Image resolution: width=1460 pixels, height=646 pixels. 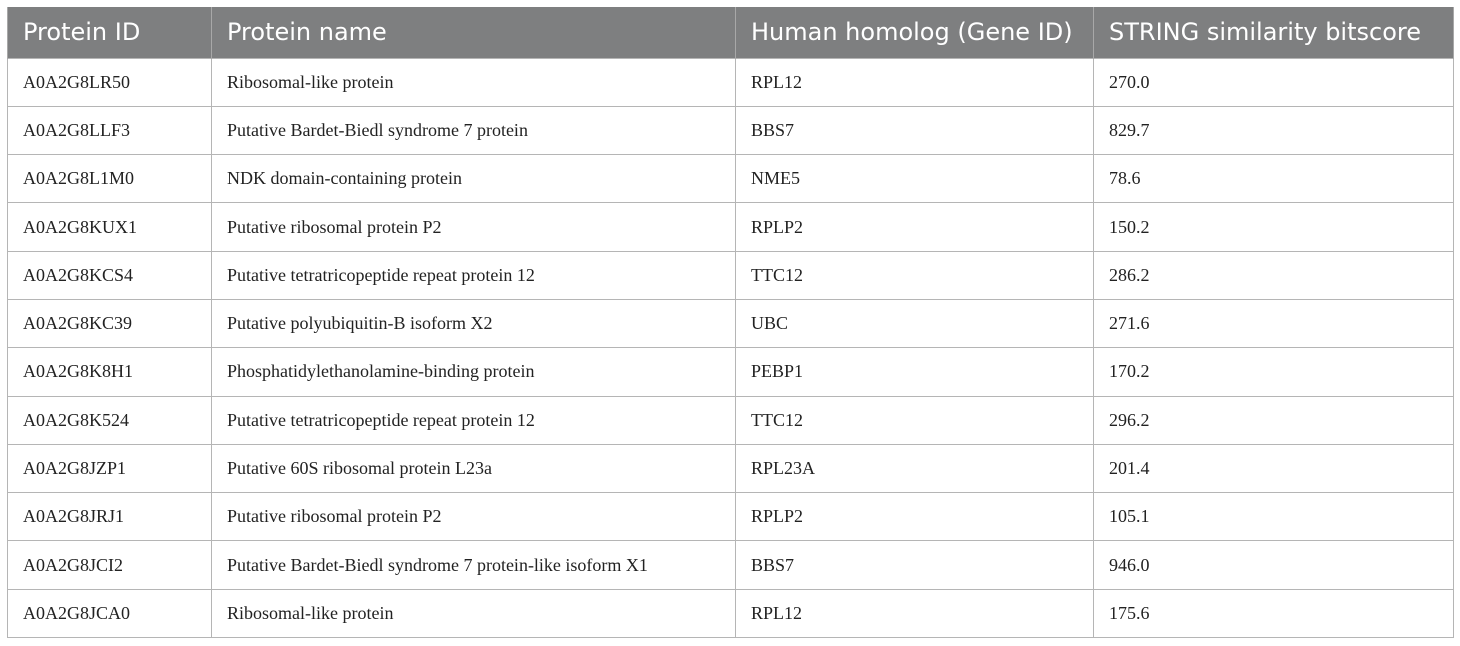 I want to click on cell-protein-id: A0A2G8JCA0, so click(x=109, y=613).